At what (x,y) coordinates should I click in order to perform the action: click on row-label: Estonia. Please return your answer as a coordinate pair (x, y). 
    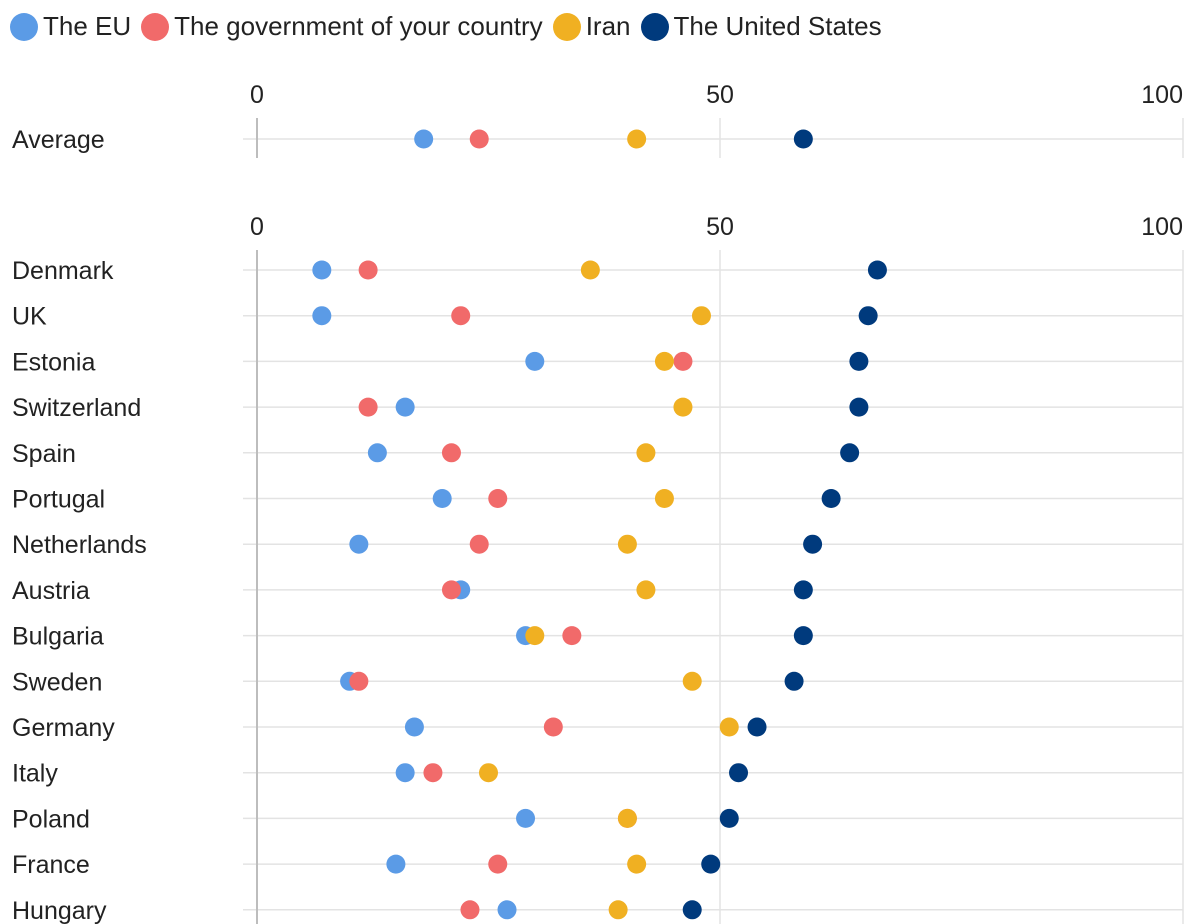
    Looking at the image, I should click on (53, 362).